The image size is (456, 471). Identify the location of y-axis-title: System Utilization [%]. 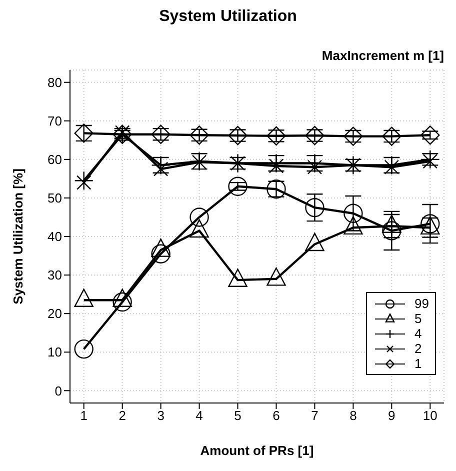
(18, 236).